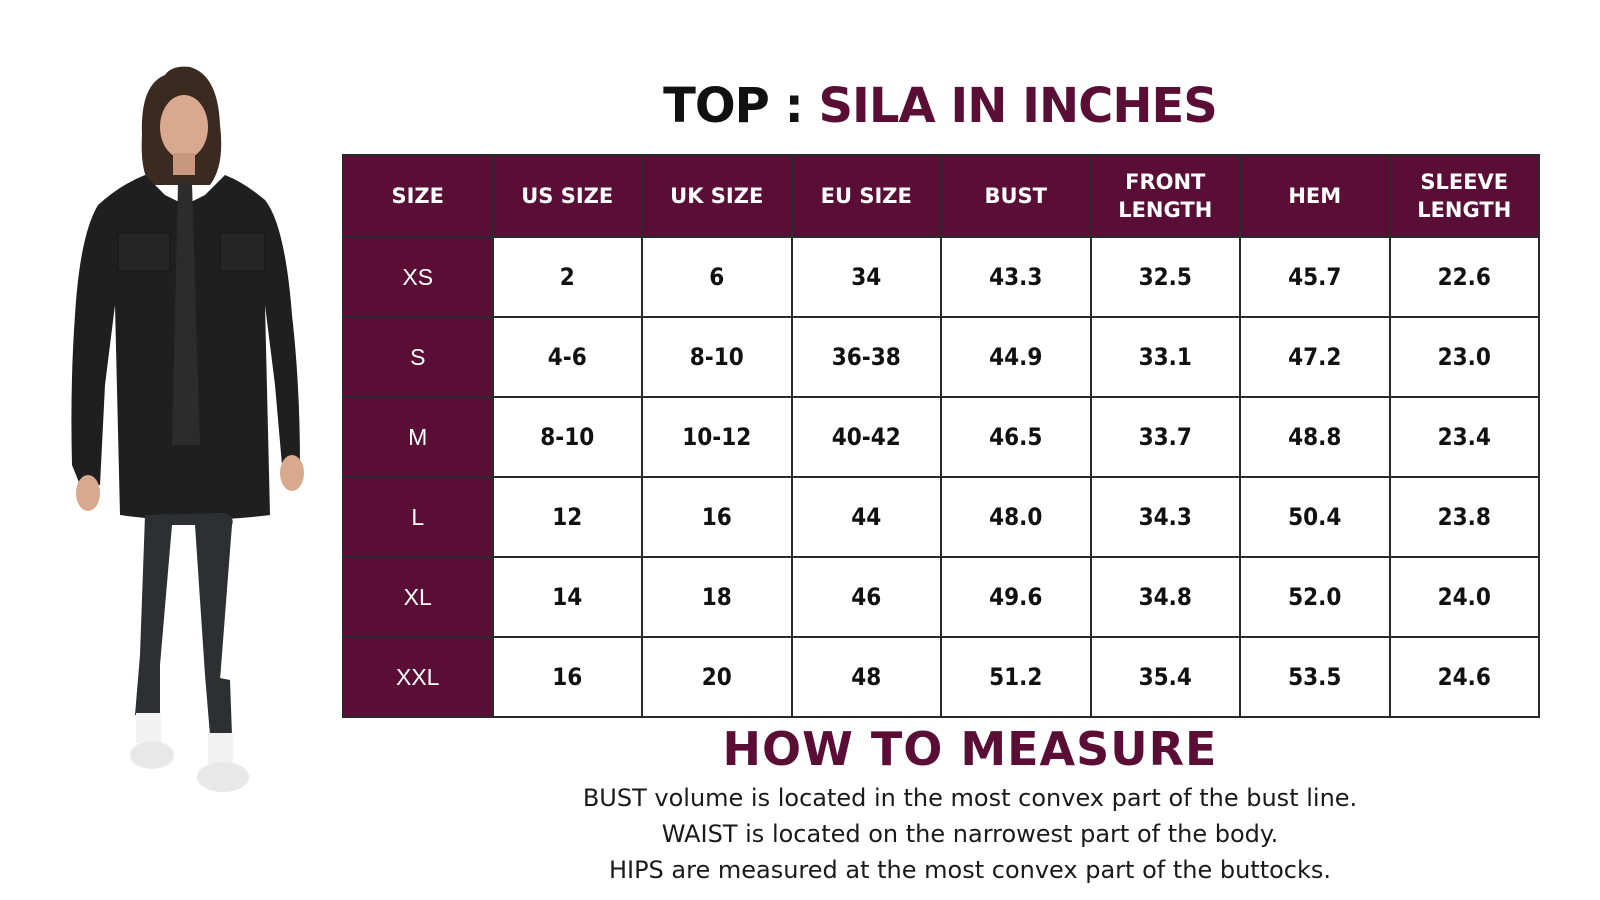 Image resolution: width=1600 pixels, height=900 pixels. I want to click on table-cell: 33.1, so click(1165, 357).